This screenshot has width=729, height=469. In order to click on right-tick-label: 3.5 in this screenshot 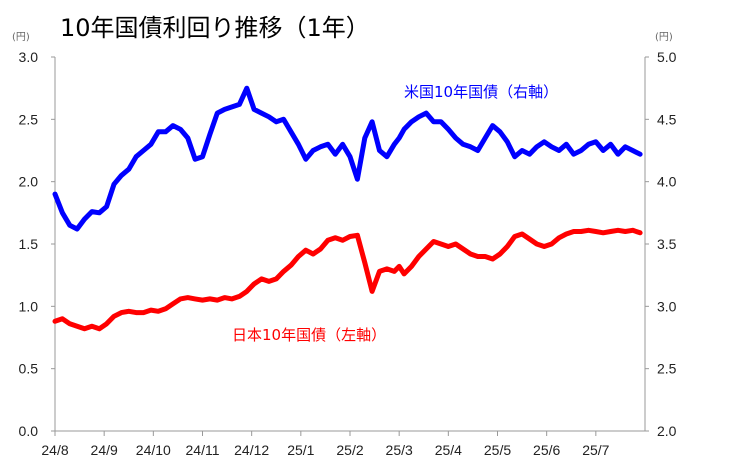, I will do `click(667, 244)`.